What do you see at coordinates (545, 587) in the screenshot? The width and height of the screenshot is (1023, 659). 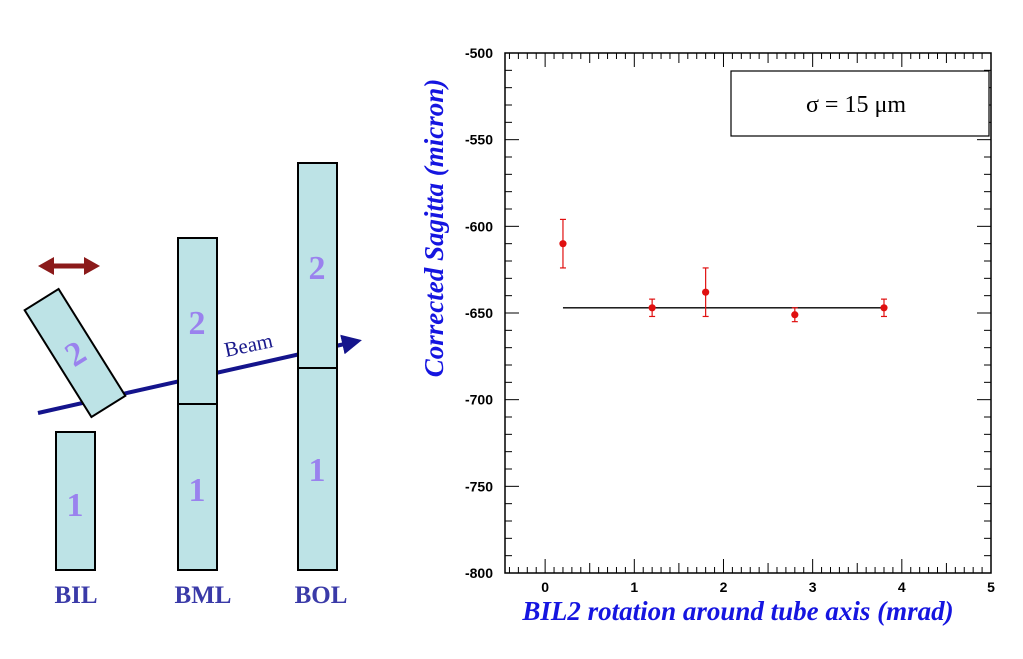 I see `x-tick-label: 0` at bounding box center [545, 587].